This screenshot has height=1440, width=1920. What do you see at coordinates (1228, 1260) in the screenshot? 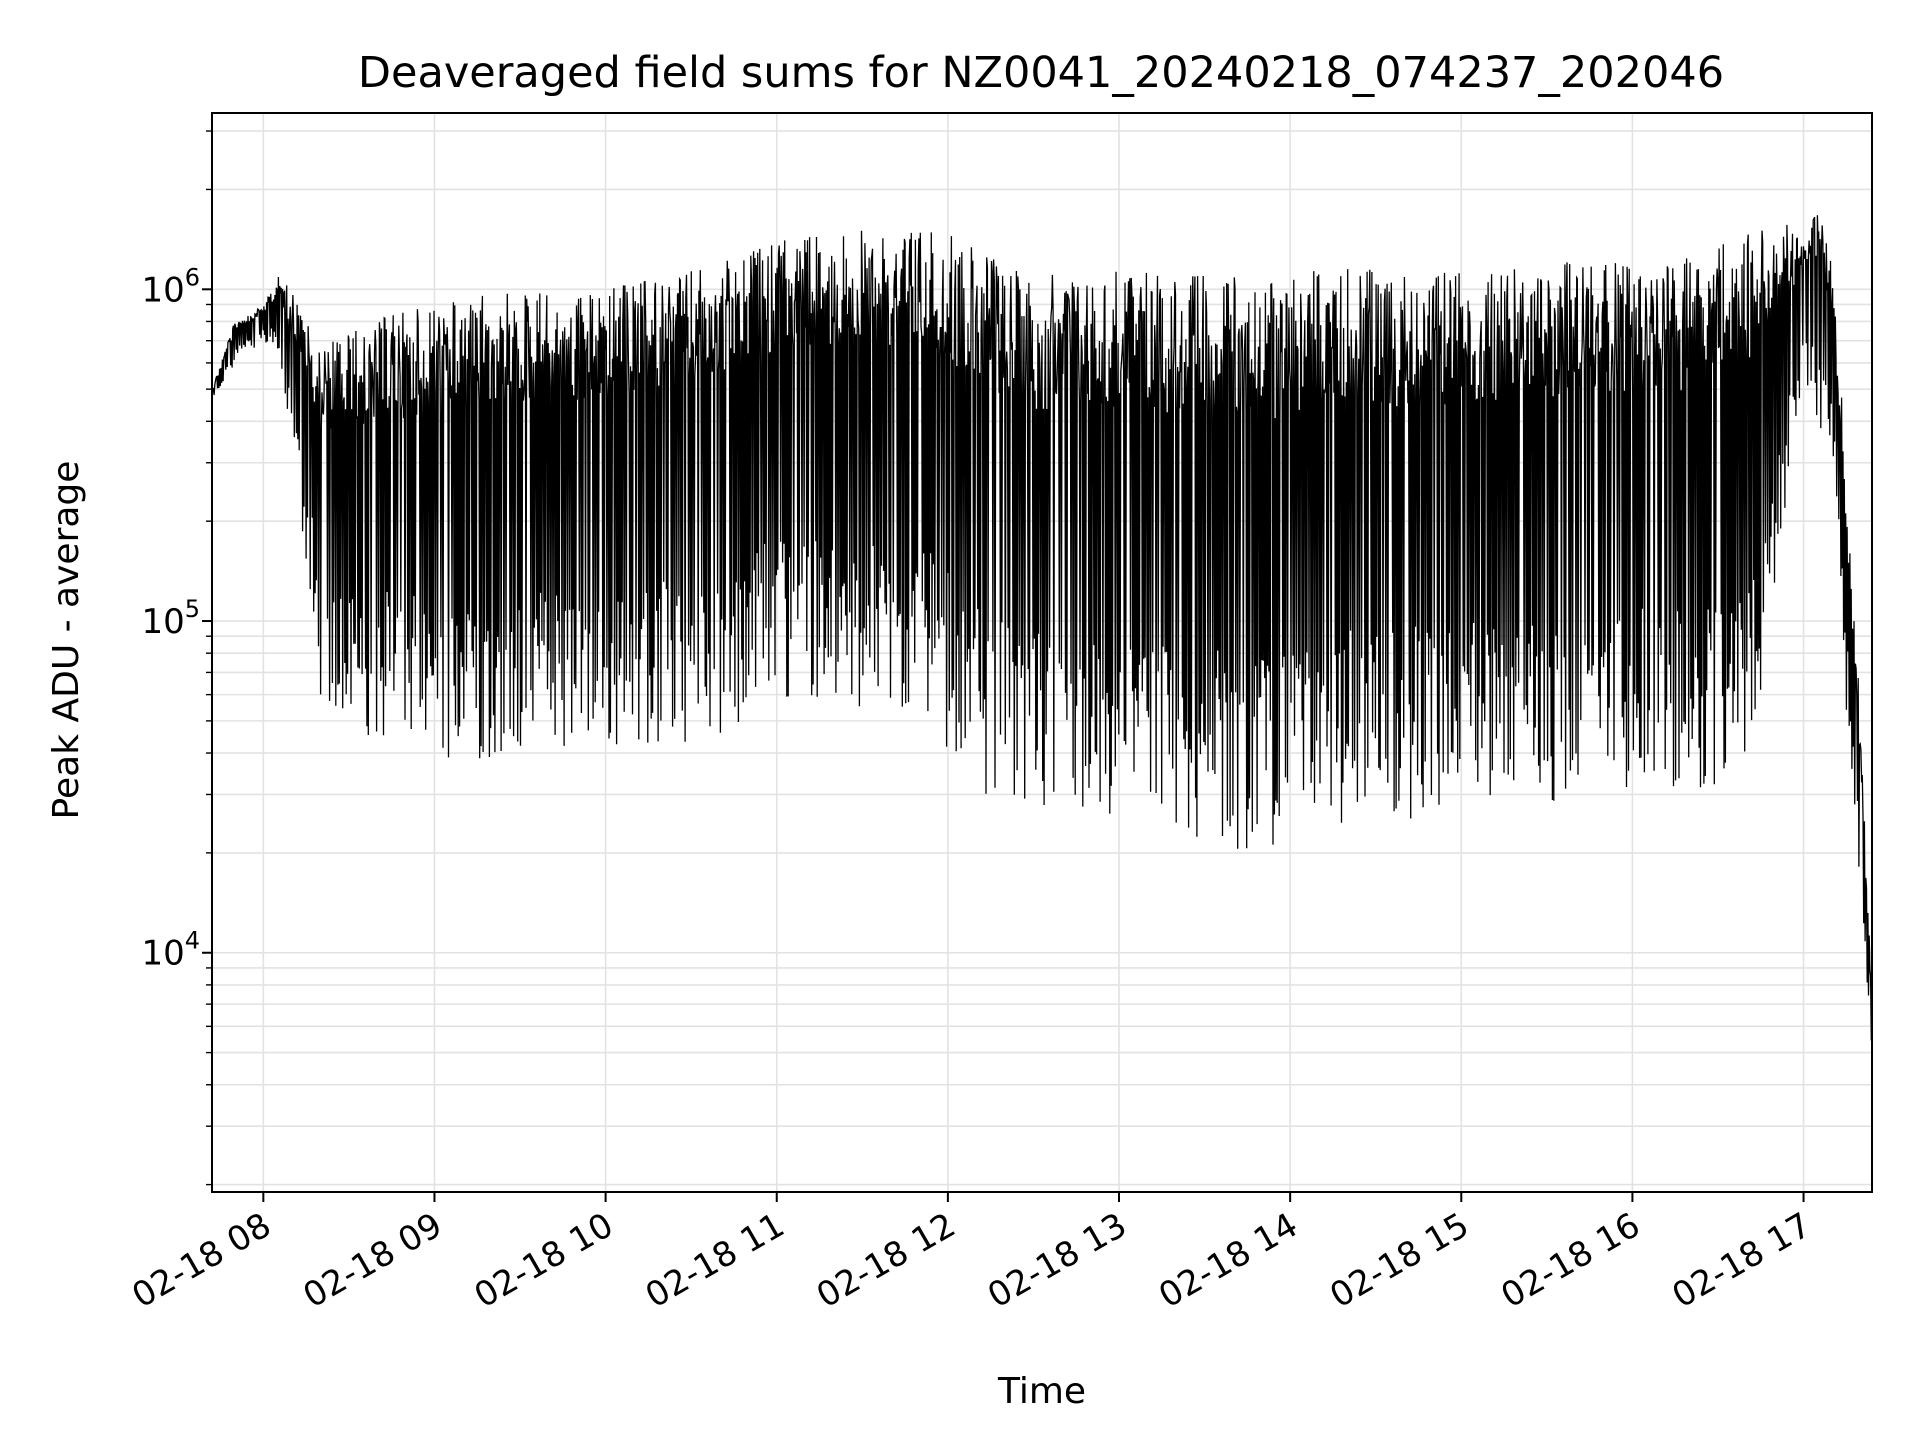
I see `x-tick-label: 02-18 14` at bounding box center [1228, 1260].